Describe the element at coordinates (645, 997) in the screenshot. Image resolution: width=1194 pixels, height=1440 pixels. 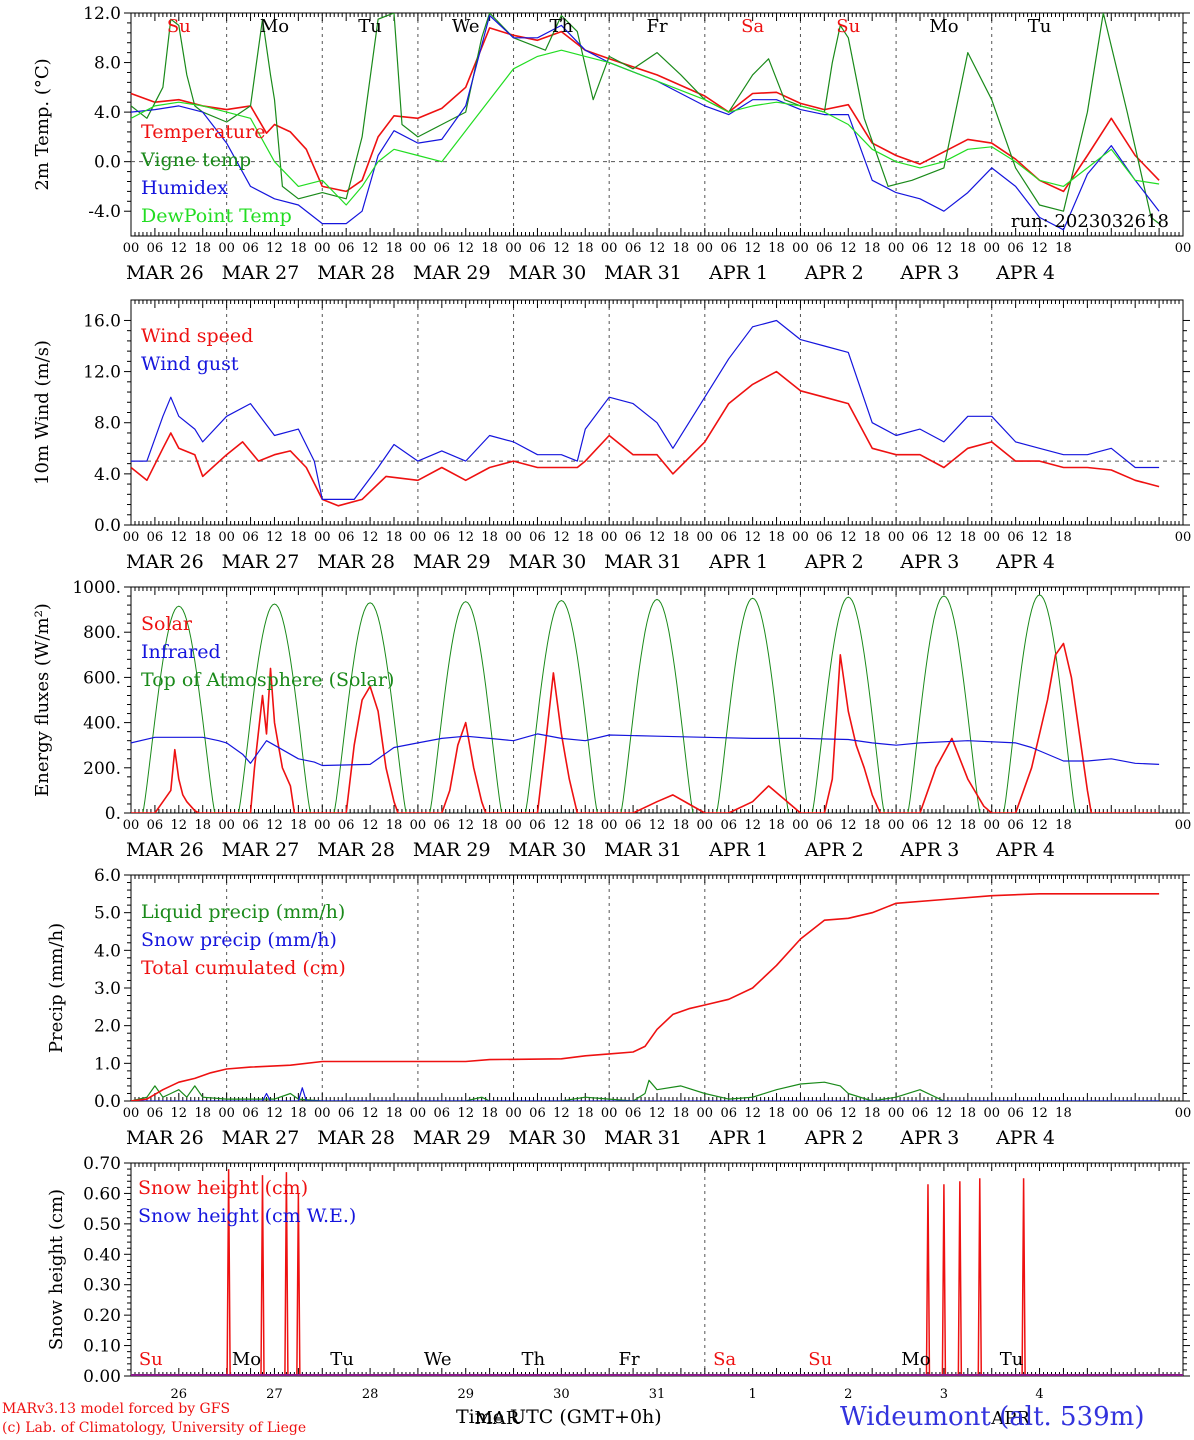
I see `plot-area` at that location.